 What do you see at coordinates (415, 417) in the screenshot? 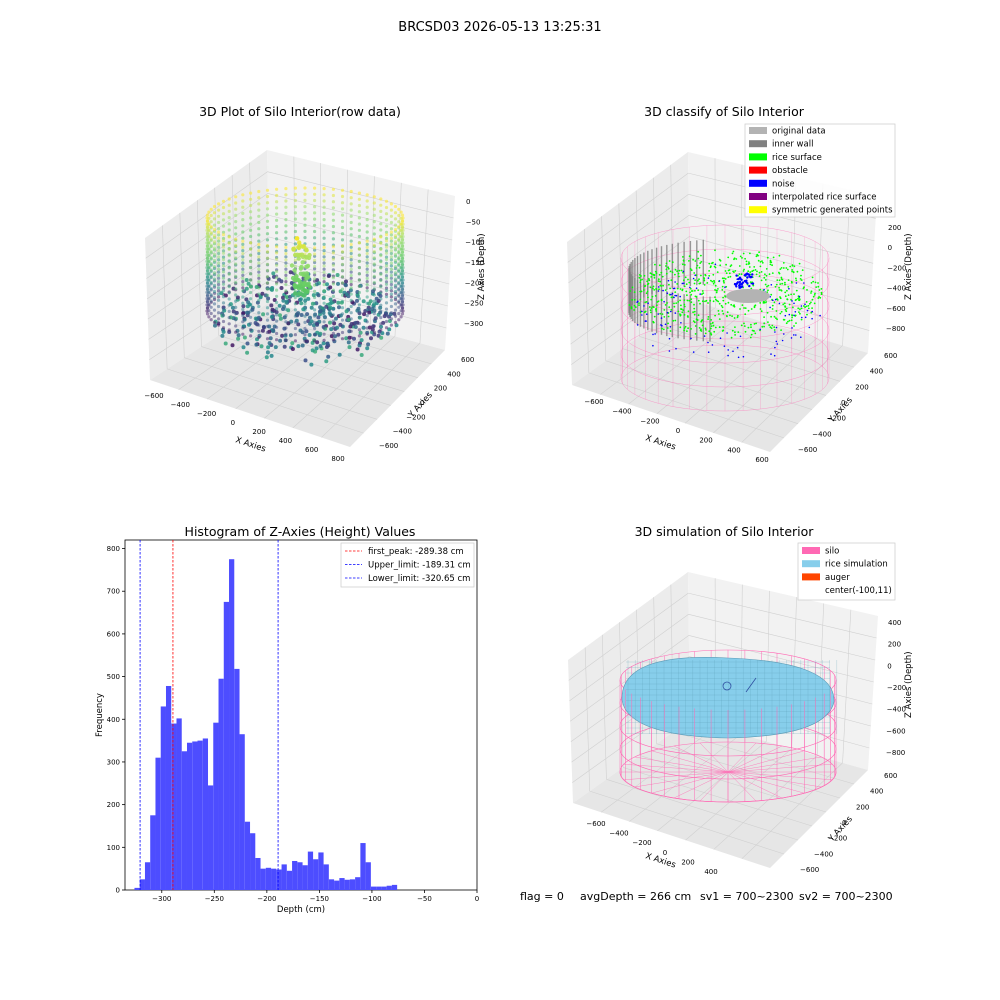
I see `raw-y-tick-label: −200` at bounding box center [415, 417].